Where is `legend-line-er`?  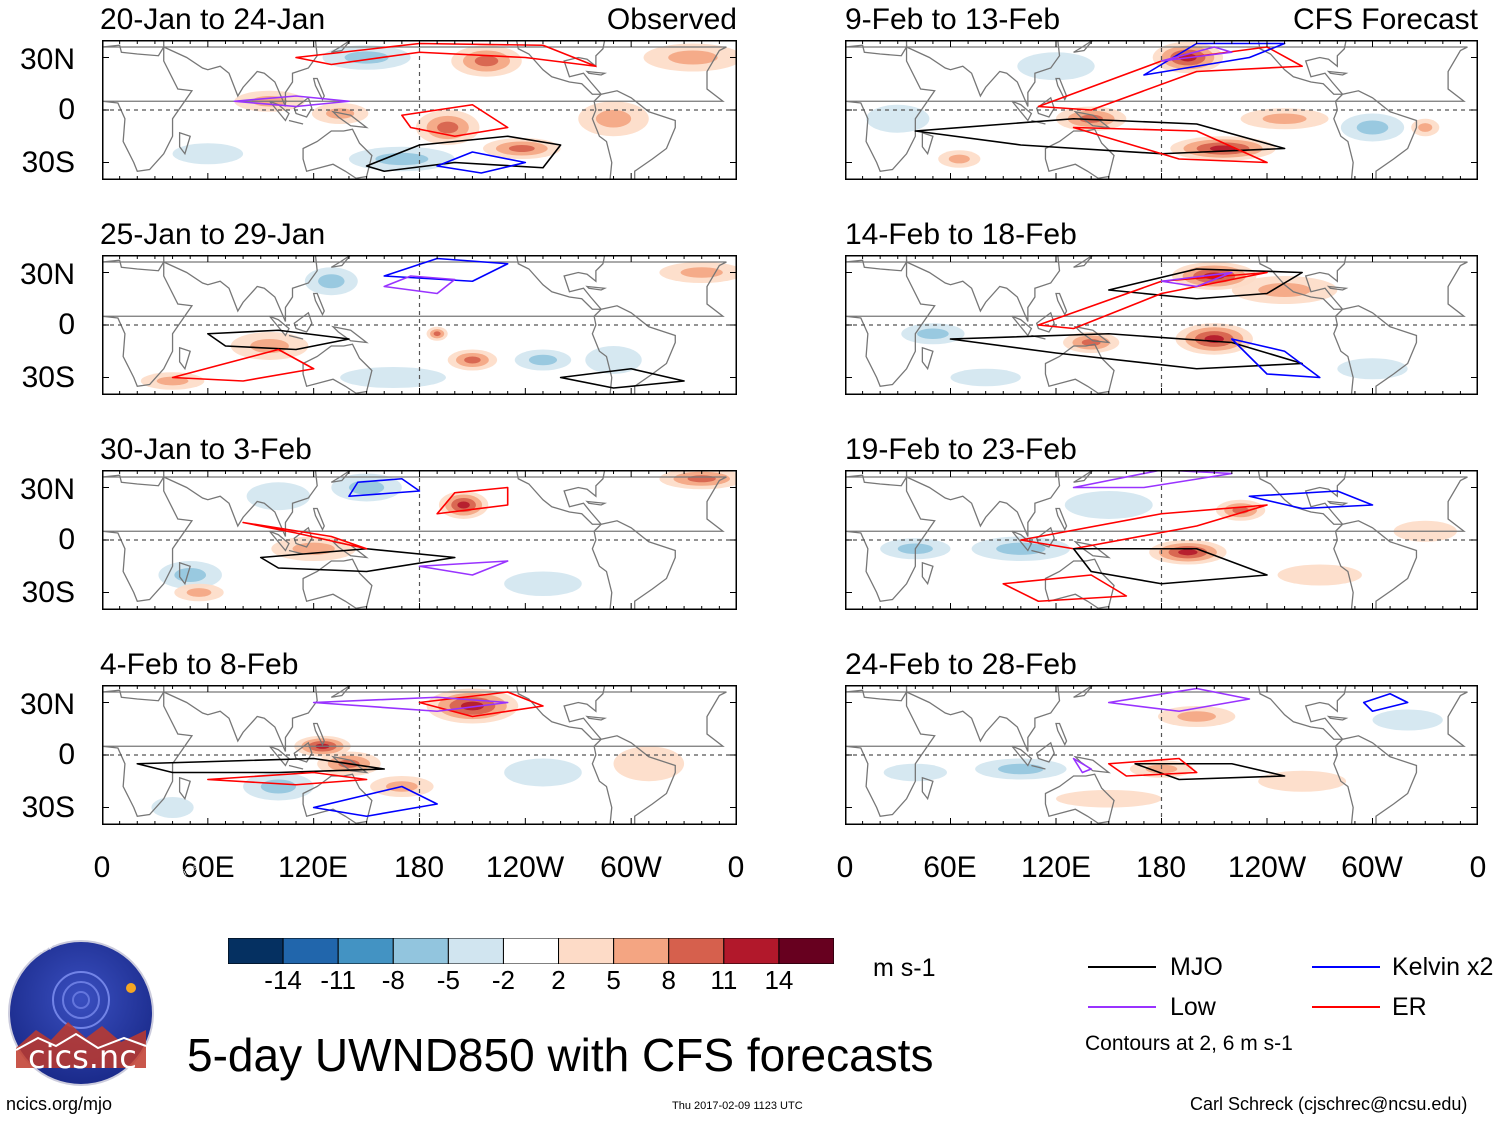 legend-line-er is located at coordinates (1346, 1007).